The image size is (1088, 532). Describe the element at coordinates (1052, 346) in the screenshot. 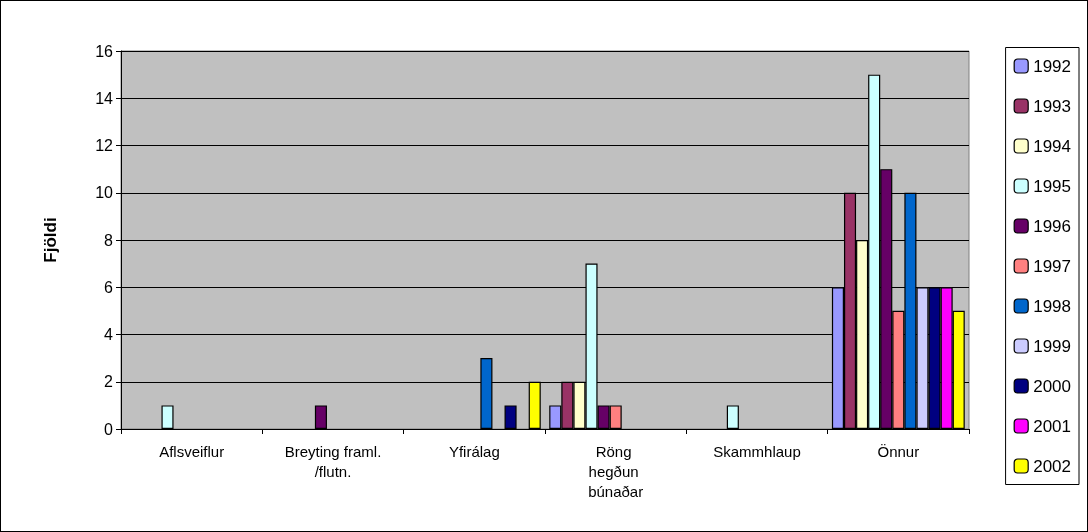

I see `legend-label: 1999` at that location.